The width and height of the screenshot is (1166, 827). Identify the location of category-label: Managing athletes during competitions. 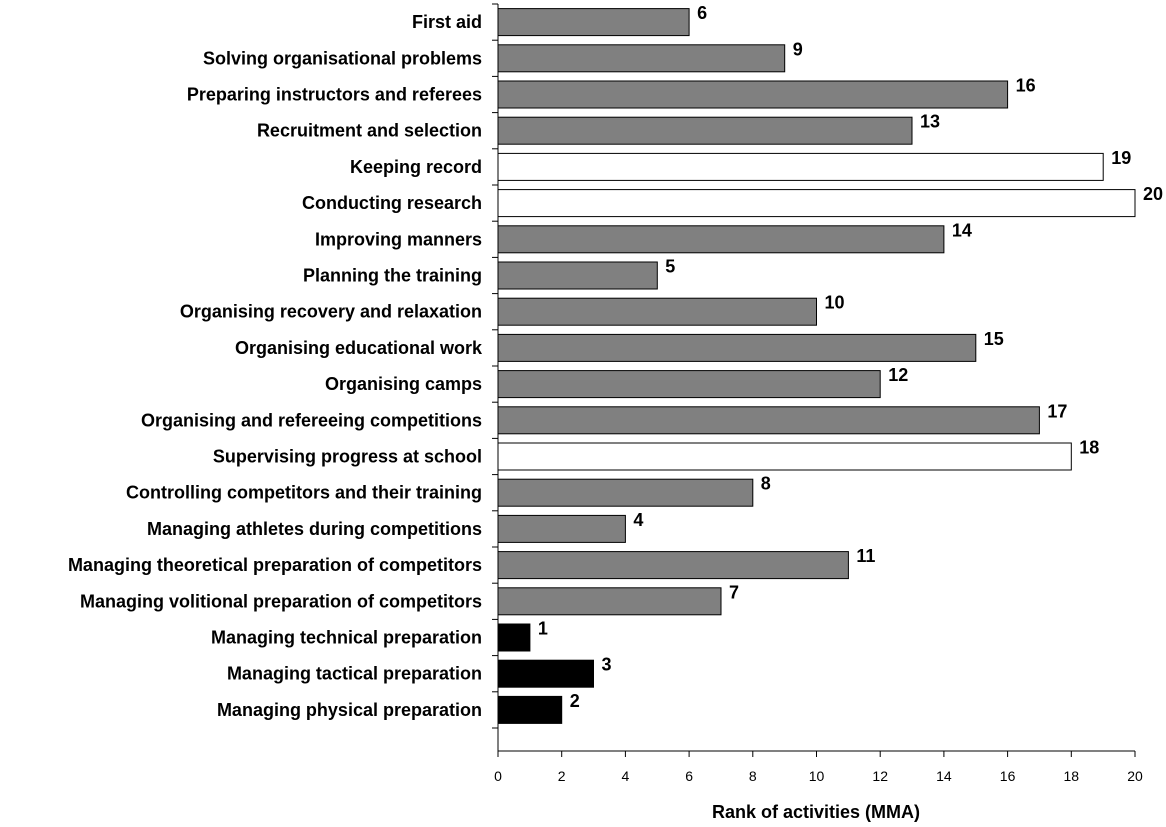
(314, 529).